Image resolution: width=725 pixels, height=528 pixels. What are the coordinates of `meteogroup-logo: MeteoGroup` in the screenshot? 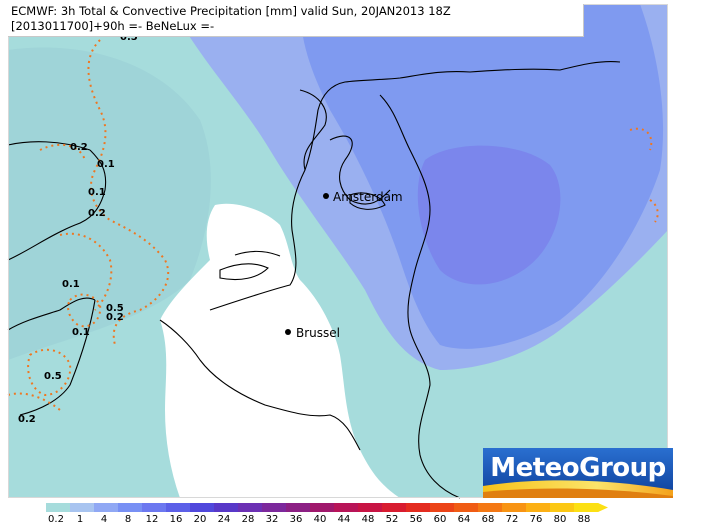 It's located at (578, 473).